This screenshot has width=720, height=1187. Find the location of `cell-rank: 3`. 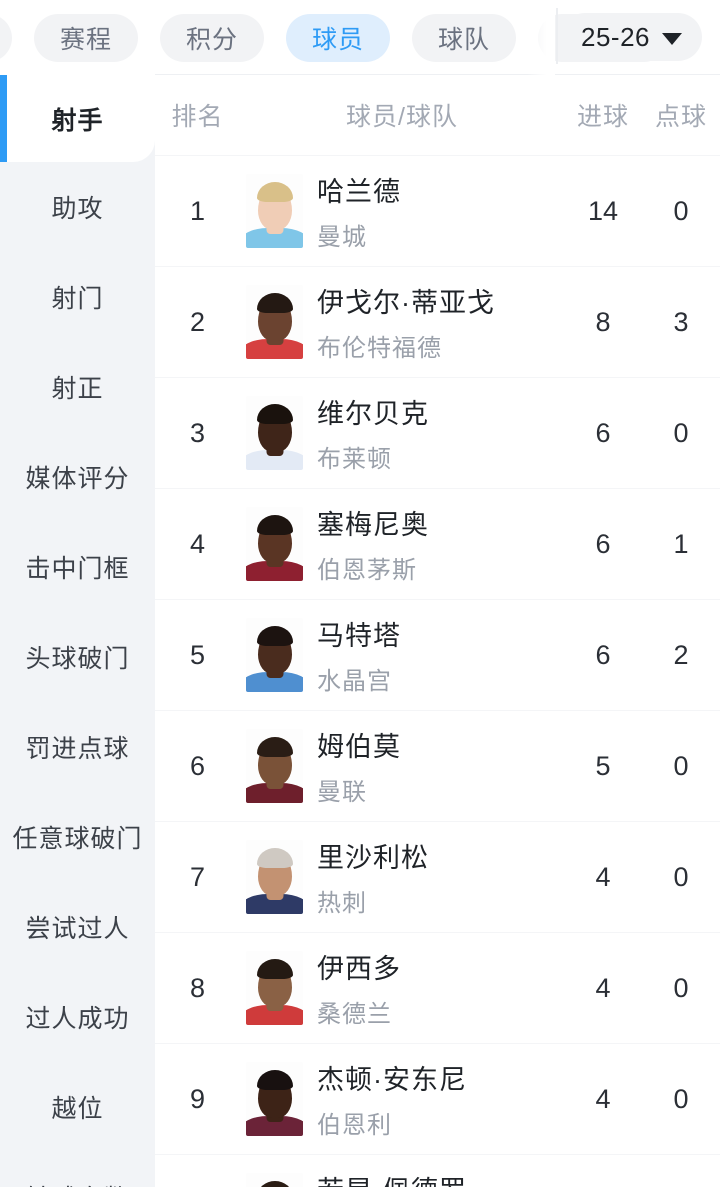

cell-rank: 3 is located at coordinates (197, 432).